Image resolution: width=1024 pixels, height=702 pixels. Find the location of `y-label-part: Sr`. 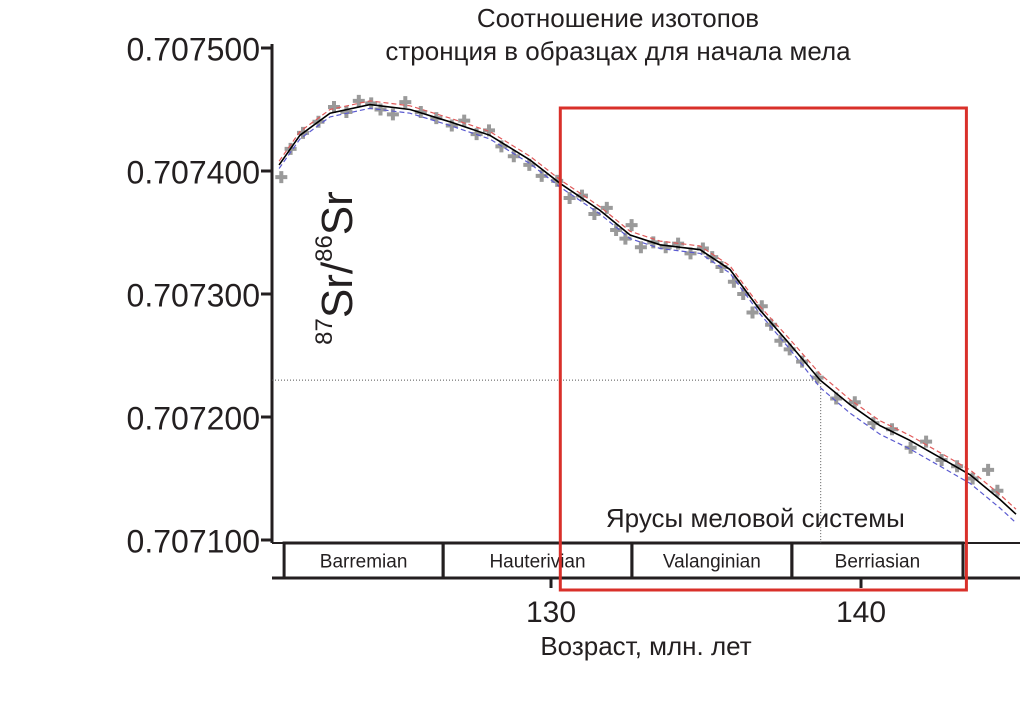

y-label-part: Sr is located at coordinates (337, 213).